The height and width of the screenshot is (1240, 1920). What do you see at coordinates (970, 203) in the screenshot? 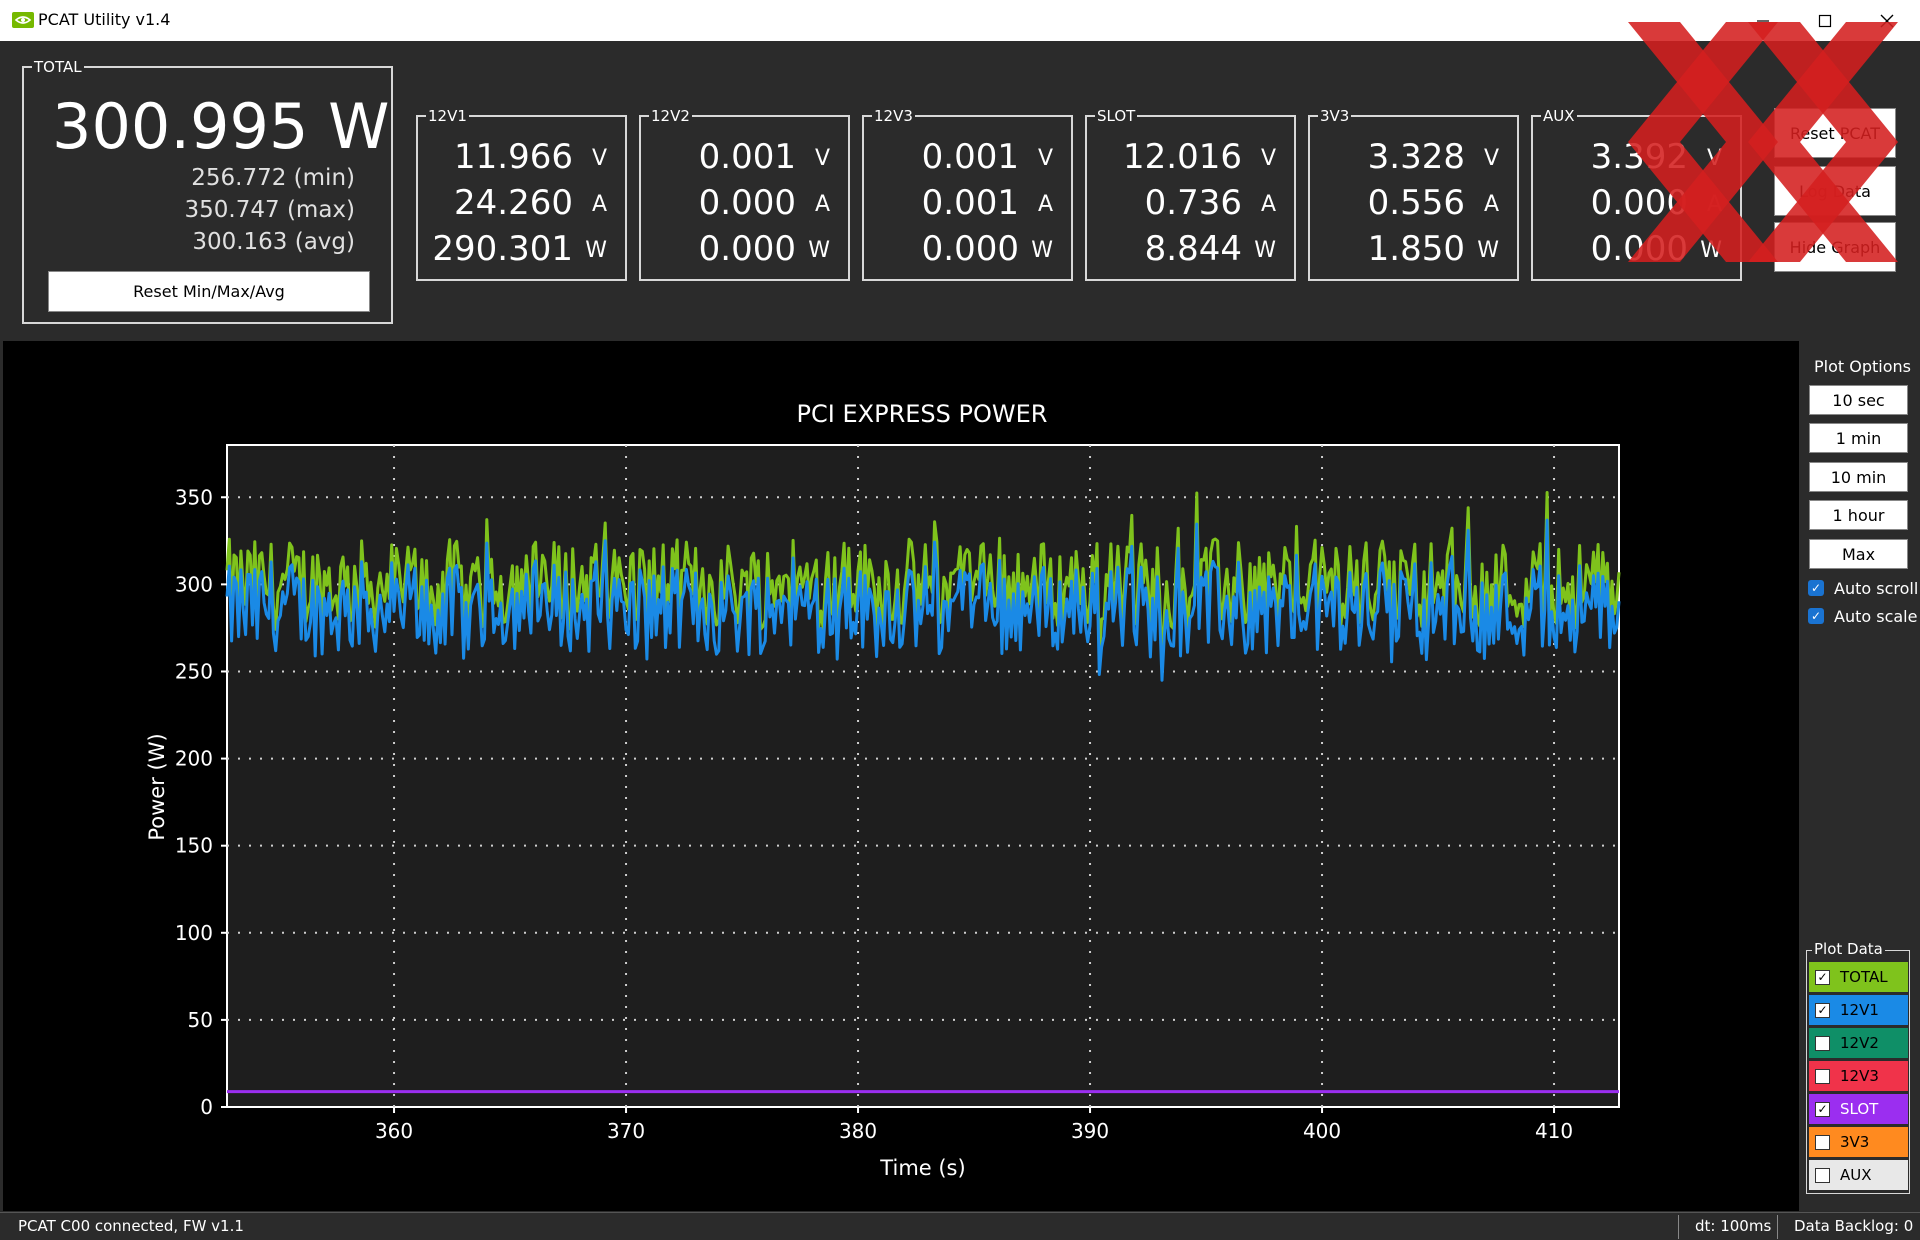
I see `rail-amps: 0.001` at bounding box center [970, 203].